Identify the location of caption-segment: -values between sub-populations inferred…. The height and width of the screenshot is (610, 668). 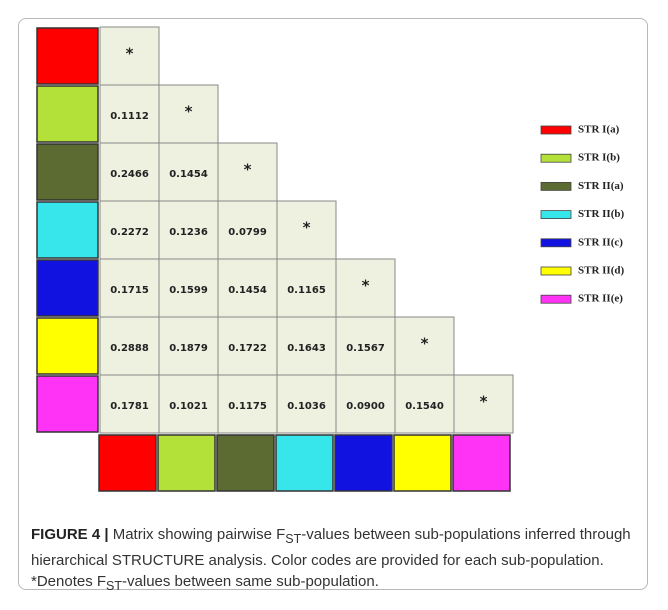
(331, 558).